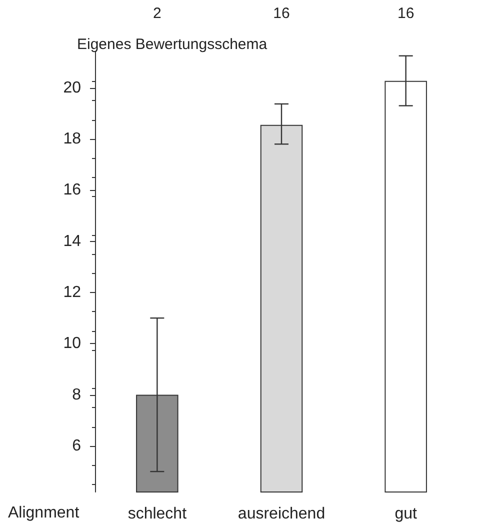 The width and height of the screenshot is (480, 527). What do you see at coordinates (406, 514) in the screenshot?
I see `x-tick-label: gut` at bounding box center [406, 514].